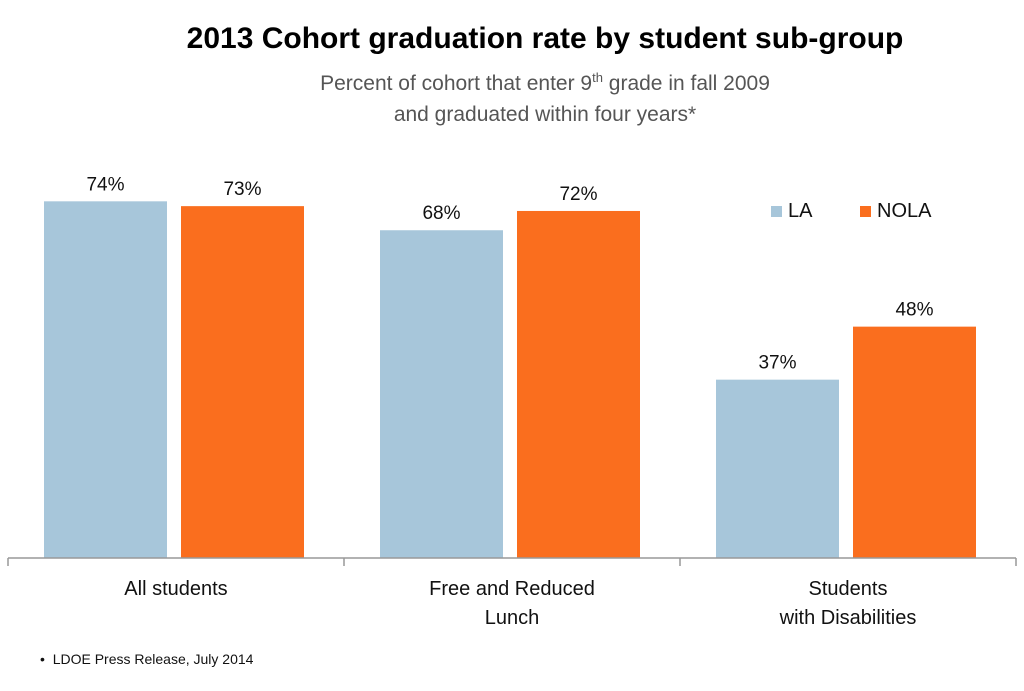 This screenshot has height=691, width=1024. I want to click on subtitle-superscript: th, so click(597, 77).